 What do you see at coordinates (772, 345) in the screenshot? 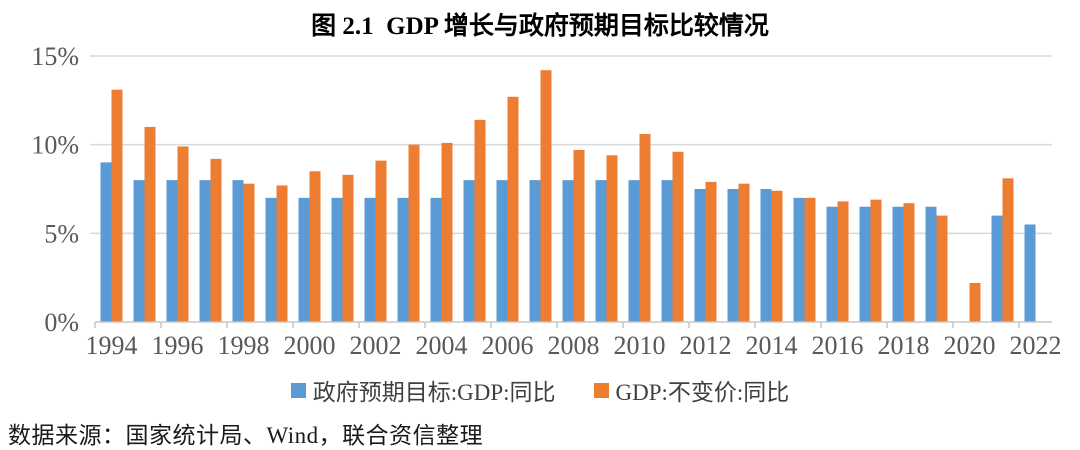
I see `x-axis-label-2014: 2014` at bounding box center [772, 345].